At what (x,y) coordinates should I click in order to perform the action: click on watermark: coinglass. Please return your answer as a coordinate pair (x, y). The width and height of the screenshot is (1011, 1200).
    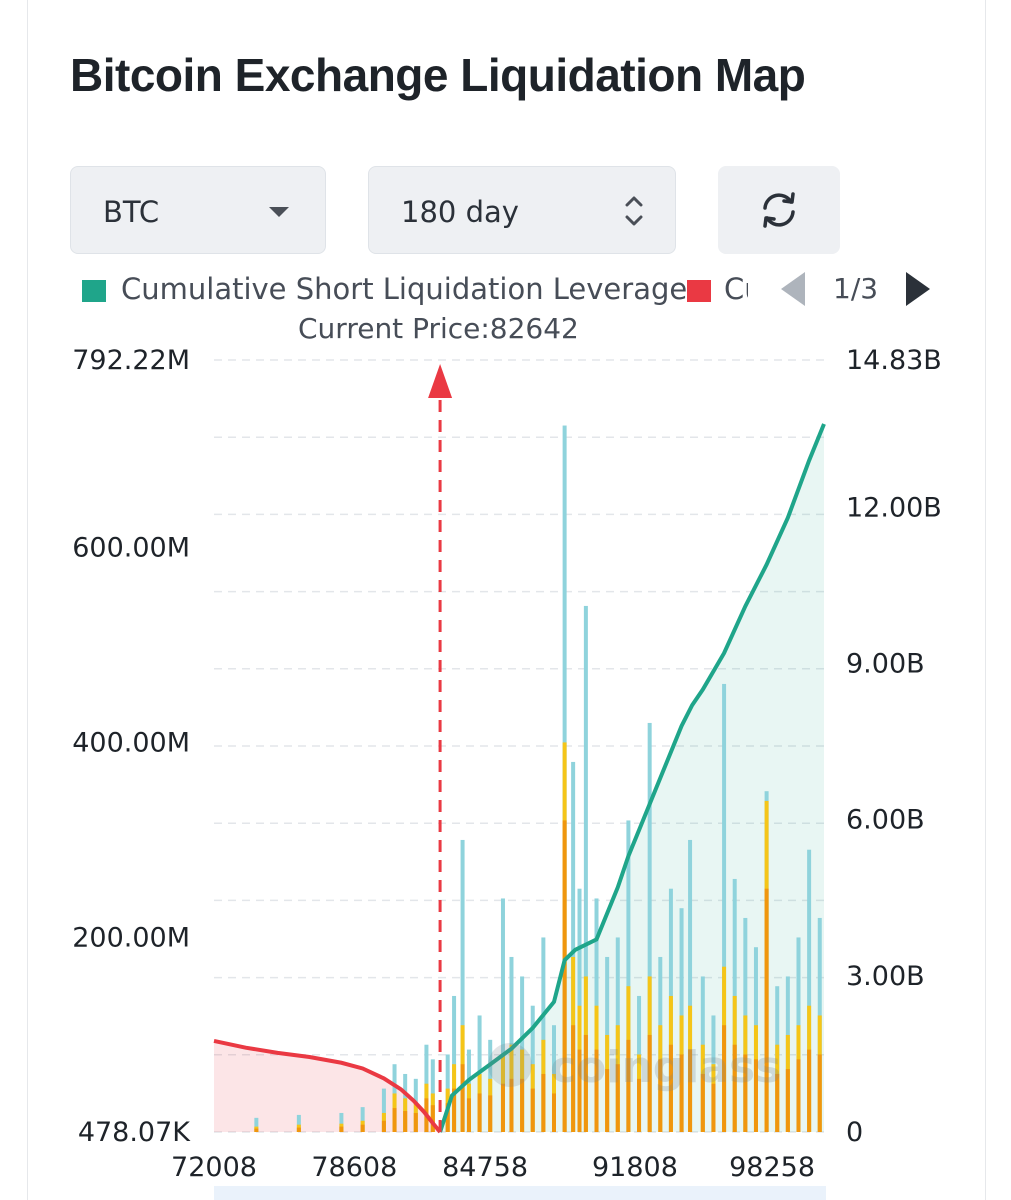
    Looking at the image, I should click on (665, 1067).